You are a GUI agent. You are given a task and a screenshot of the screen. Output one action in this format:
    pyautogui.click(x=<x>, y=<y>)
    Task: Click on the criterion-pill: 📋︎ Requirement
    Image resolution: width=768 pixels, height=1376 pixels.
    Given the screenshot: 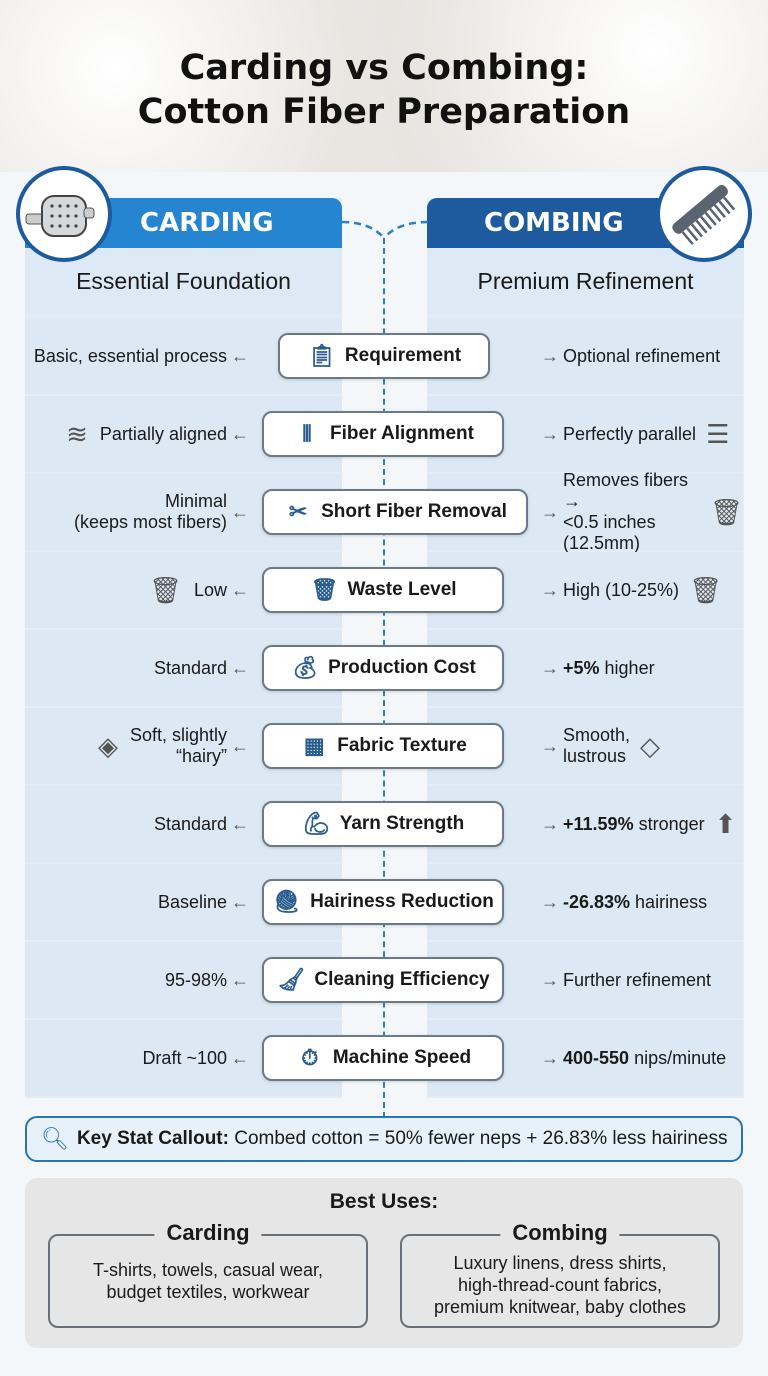 What is the action you would take?
    pyautogui.click(x=384, y=356)
    